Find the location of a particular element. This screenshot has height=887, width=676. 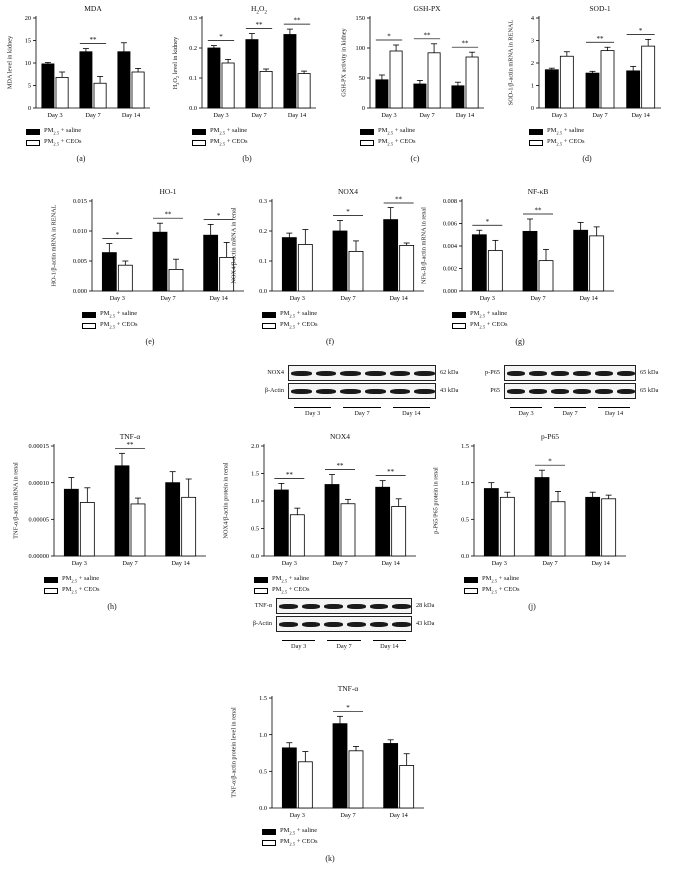

blot-row-label: p-P65 is located at coordinates (492, 372).